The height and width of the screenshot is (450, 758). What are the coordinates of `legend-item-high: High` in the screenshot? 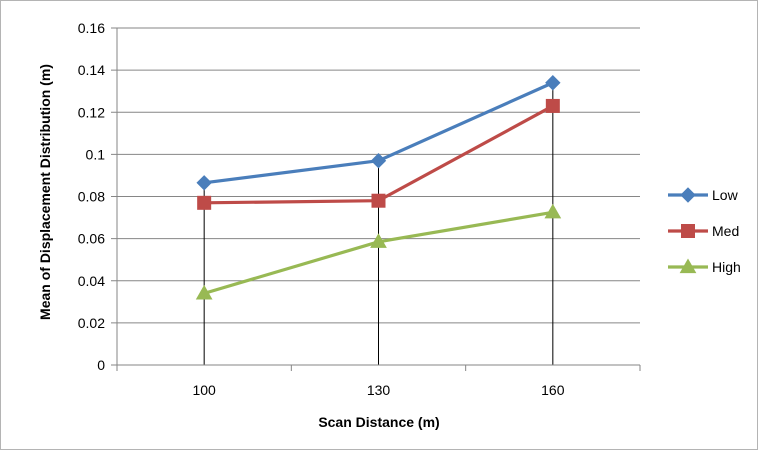 It's located at (704, 266).